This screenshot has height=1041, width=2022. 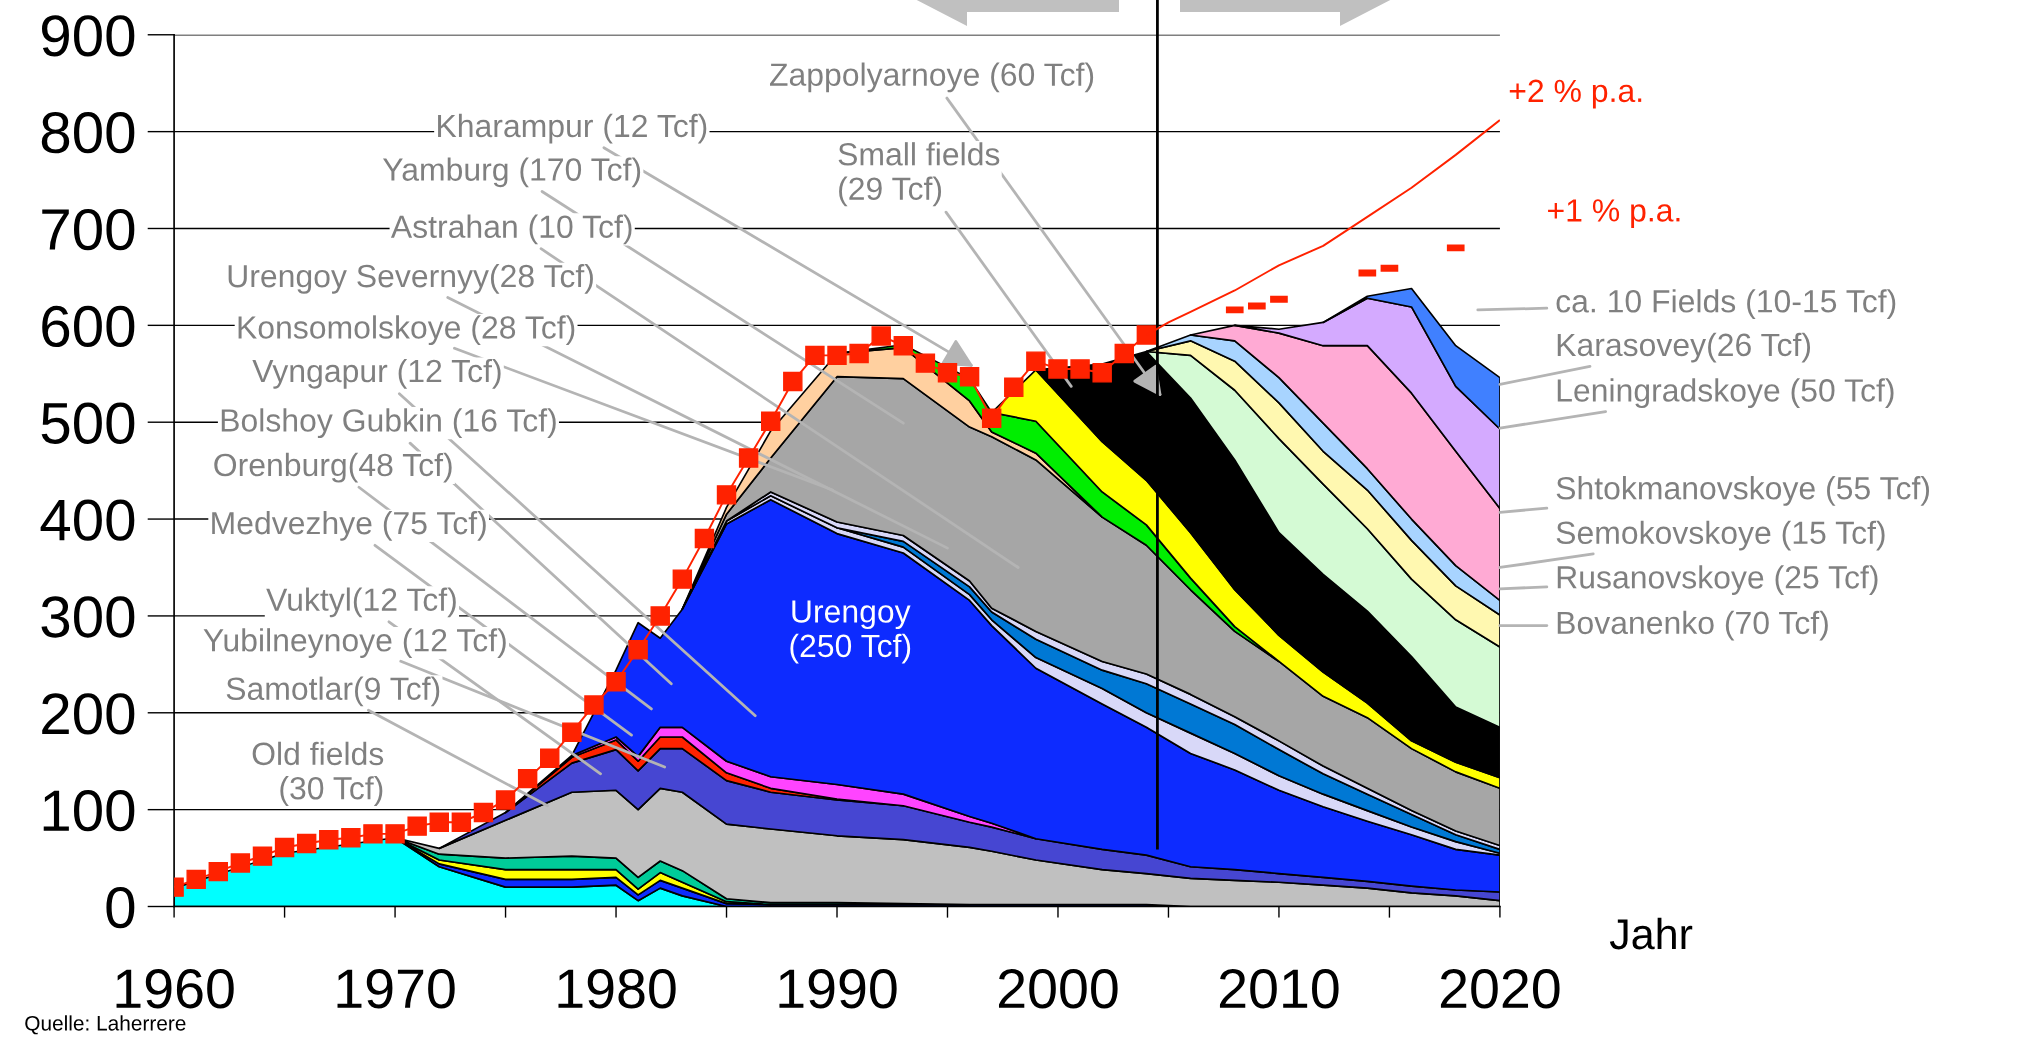 What do you see at coordinates (354, 643) in the screenshot?
I see `annotation: Yubilneynoye (12 Tcf)` at bounding box center [354, 643].